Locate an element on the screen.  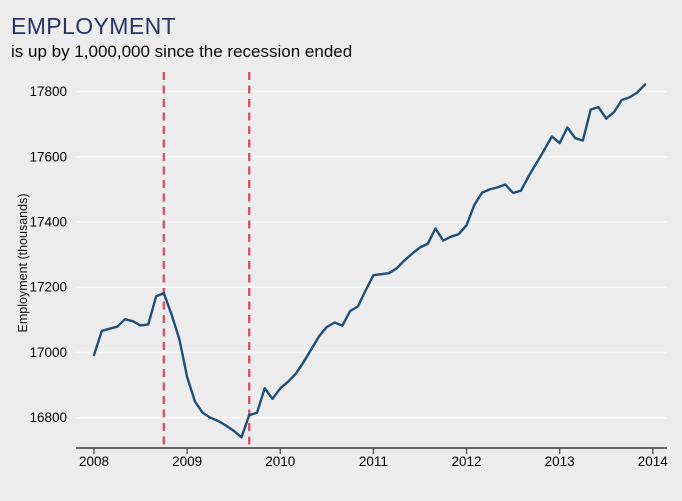
x-tick-label: 2012 is located at coordinates (467, 461).